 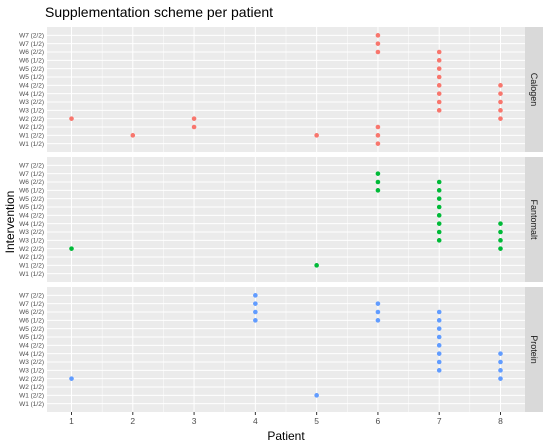 I want to click on facet-strip-label: Calogen, so click(x=534, y=90).